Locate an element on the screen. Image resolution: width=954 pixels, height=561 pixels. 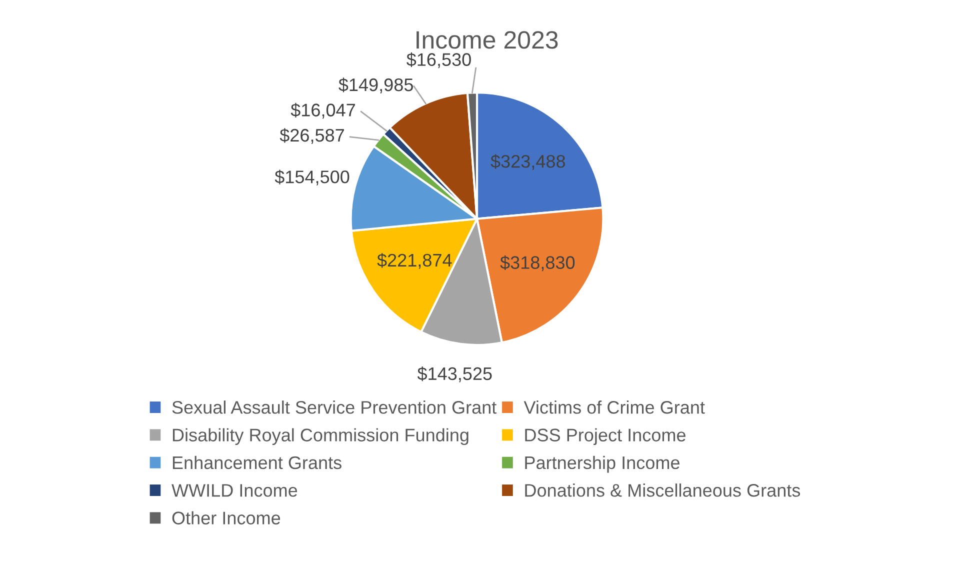
chart-title: Income 2023 is located at coordinates (487, 40).